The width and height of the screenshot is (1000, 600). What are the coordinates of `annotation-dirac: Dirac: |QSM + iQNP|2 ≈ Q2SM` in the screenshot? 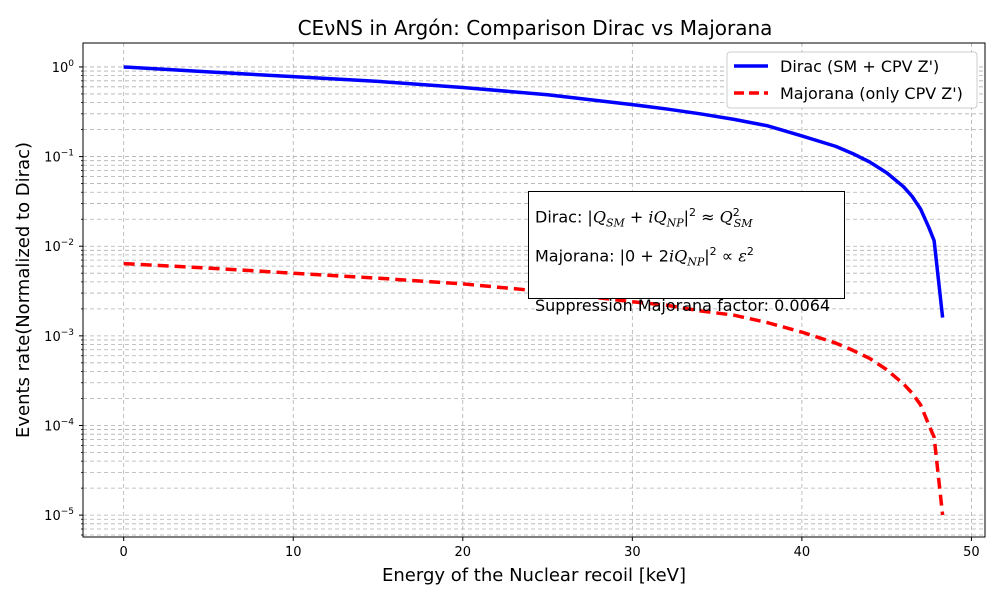 It's located at (644, 218).